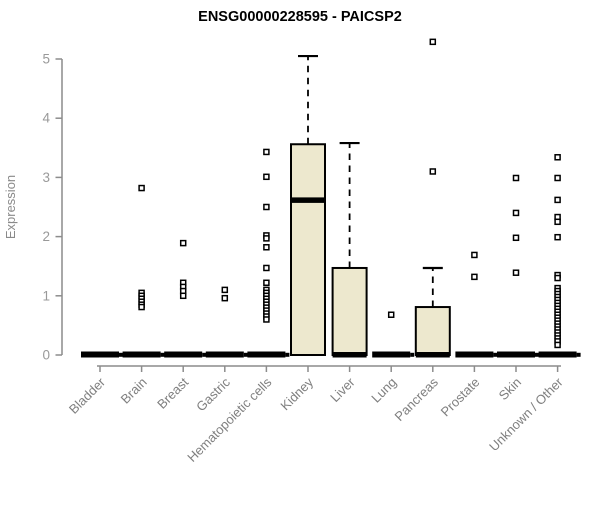 The height and width of the screenshot is (505, 600). What do you see at coordinates (10, 207) in the screenshot?
I see `y-axis-label: Expression` at bounding box center [10, 207].